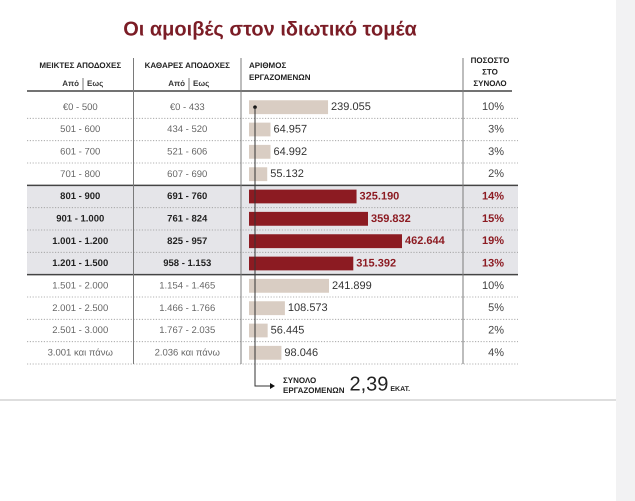 The width and height of the screenshot is (635, 501). What do you see at coordinates (187, 152) in the screenshot?
I see `y2-tick-label: 521 - 606` at bounding box center [187, 152].